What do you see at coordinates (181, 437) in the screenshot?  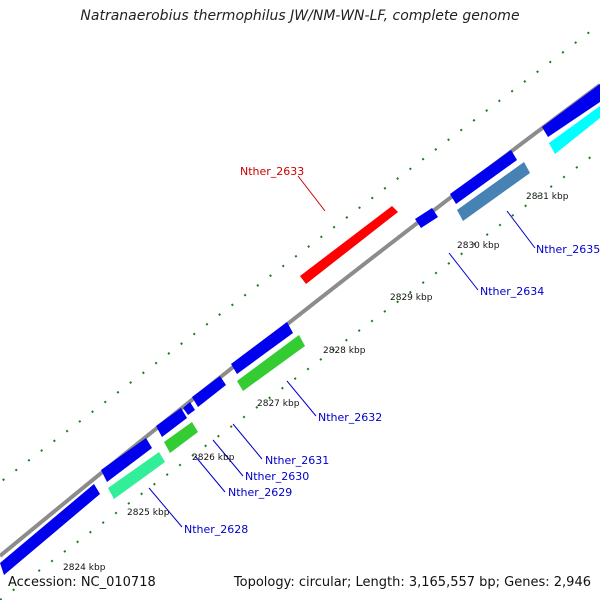 I see `gene-2629-bar` at bounding box center [181, 437].